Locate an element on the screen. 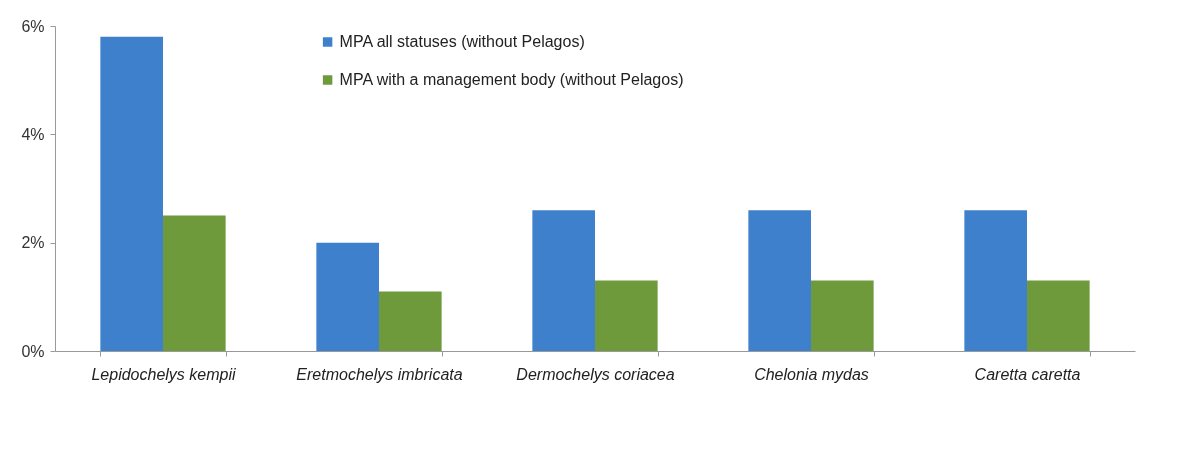  y-tick-label: 6% is located at coordinates (33, 26).